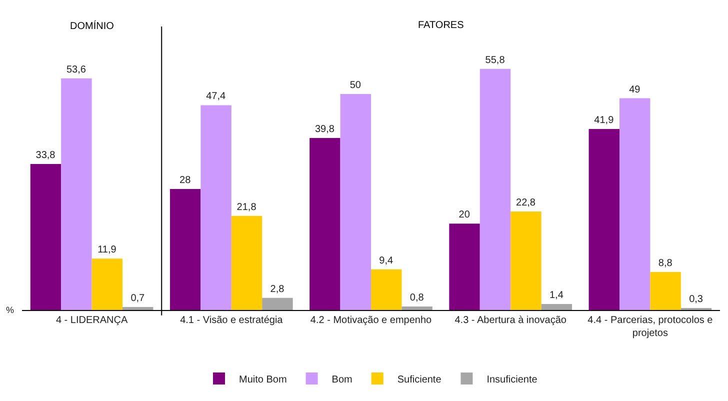 The image size is (728, 401). What do you see at coordinates (107, 250) in the screenshot?
I see `data-label: 11,9` at bounding box center [107, 250].